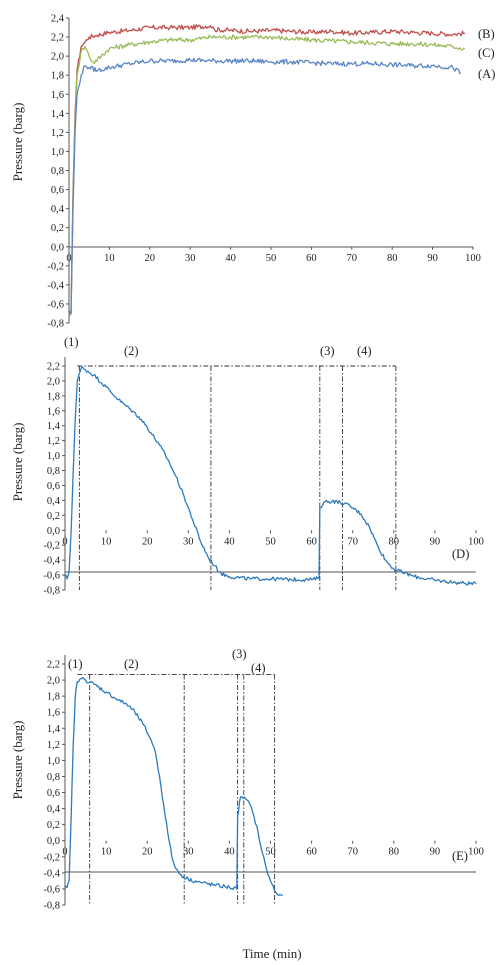  Describe the element at coordinates (55, 266) in the screenshot. I see `y-tick-label: -0,2` at that location.